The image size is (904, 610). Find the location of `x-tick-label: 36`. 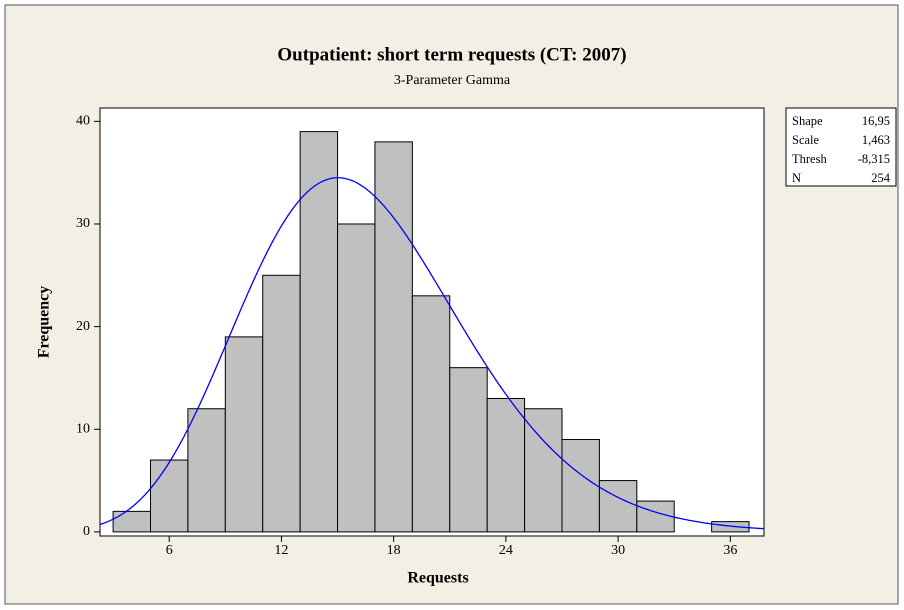

x-tick-label: 36 is located at coordinates (730, 550).